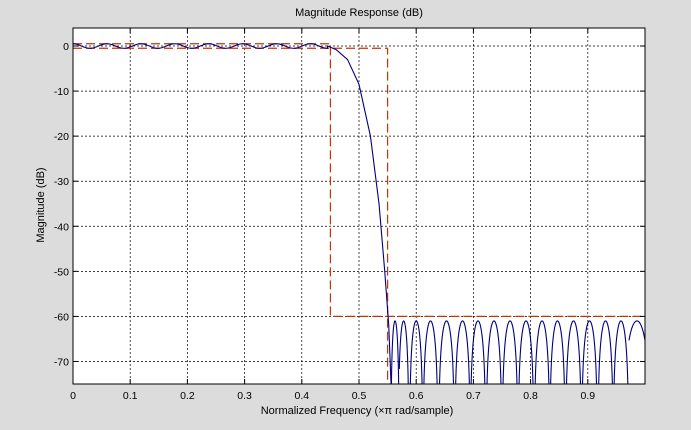 Image resolution: width=691 pixels, height=430 pixels. Describe the element at coordinates (301, 396) in the screenshot. I see `x-tick-label: 0.4` at that location.